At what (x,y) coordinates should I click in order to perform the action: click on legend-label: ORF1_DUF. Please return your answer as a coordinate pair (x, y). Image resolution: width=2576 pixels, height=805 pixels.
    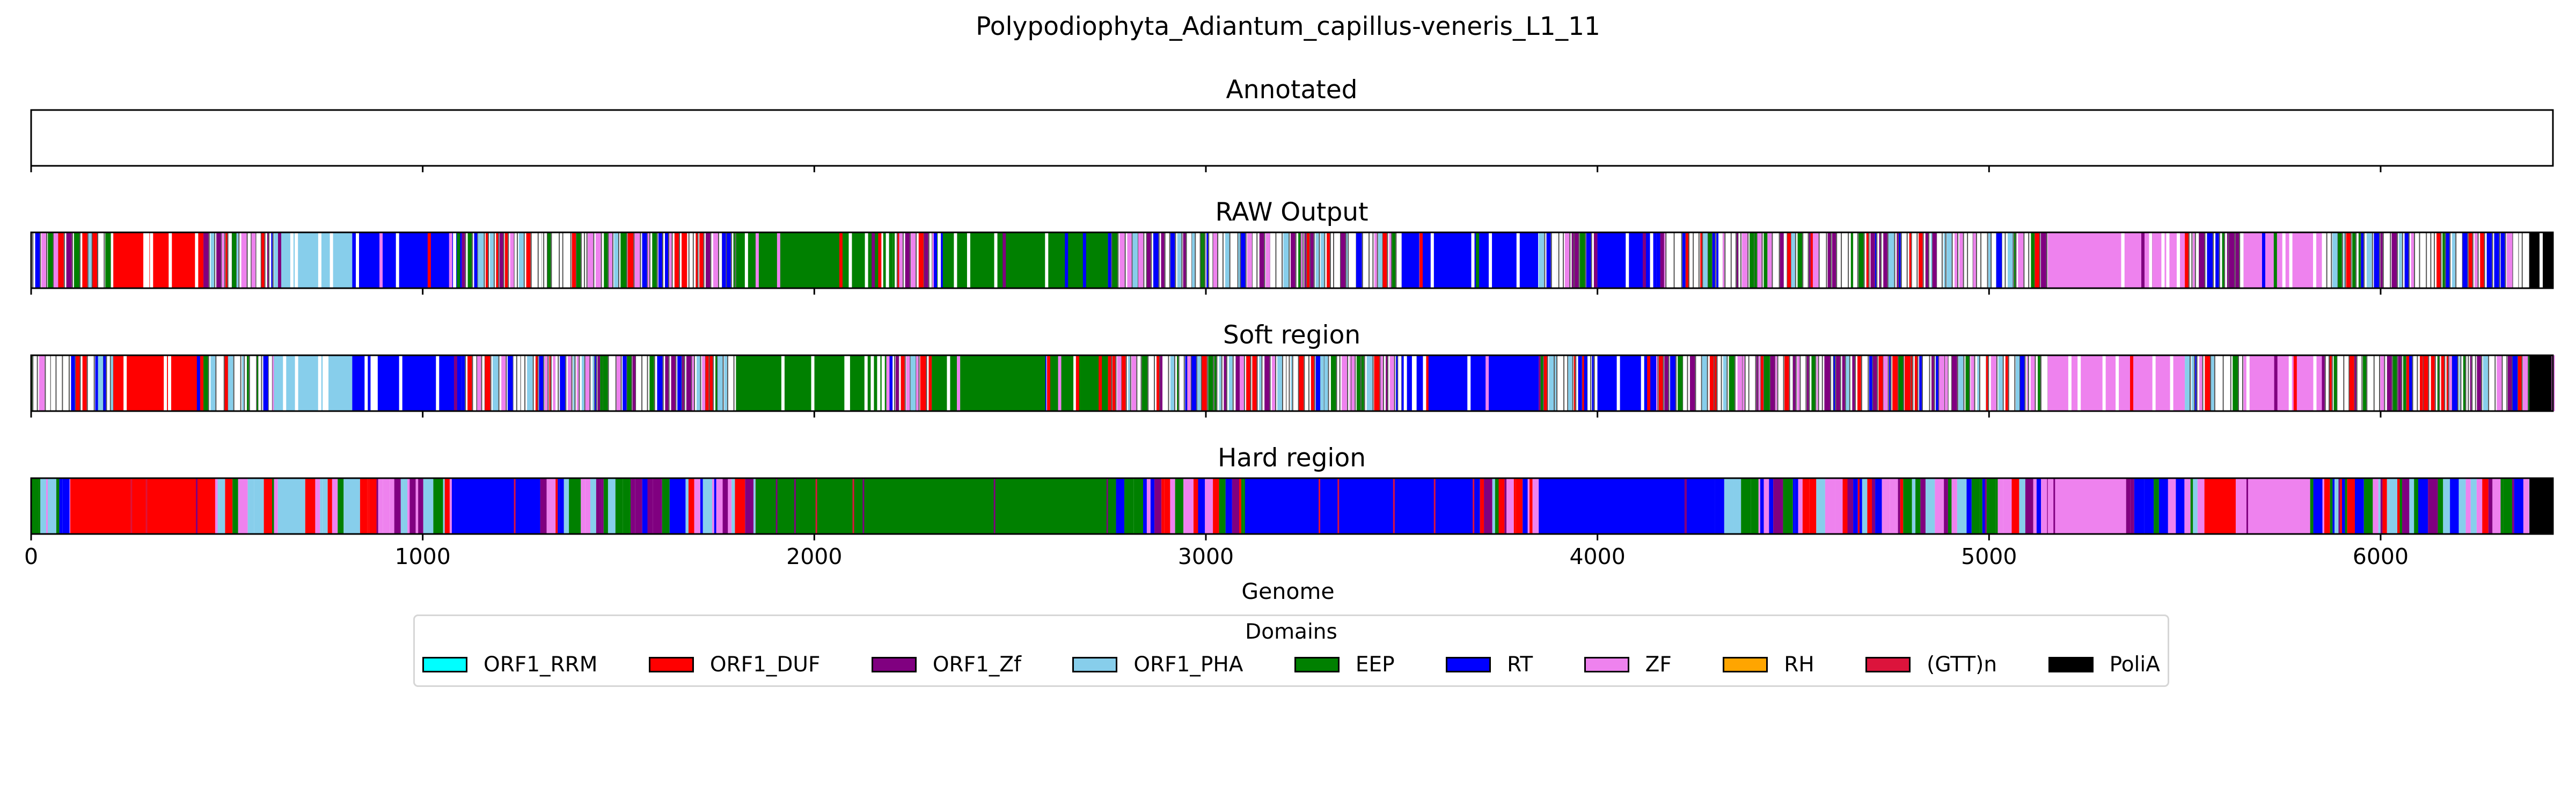
    Looking at the image, I should click on (765, 664).